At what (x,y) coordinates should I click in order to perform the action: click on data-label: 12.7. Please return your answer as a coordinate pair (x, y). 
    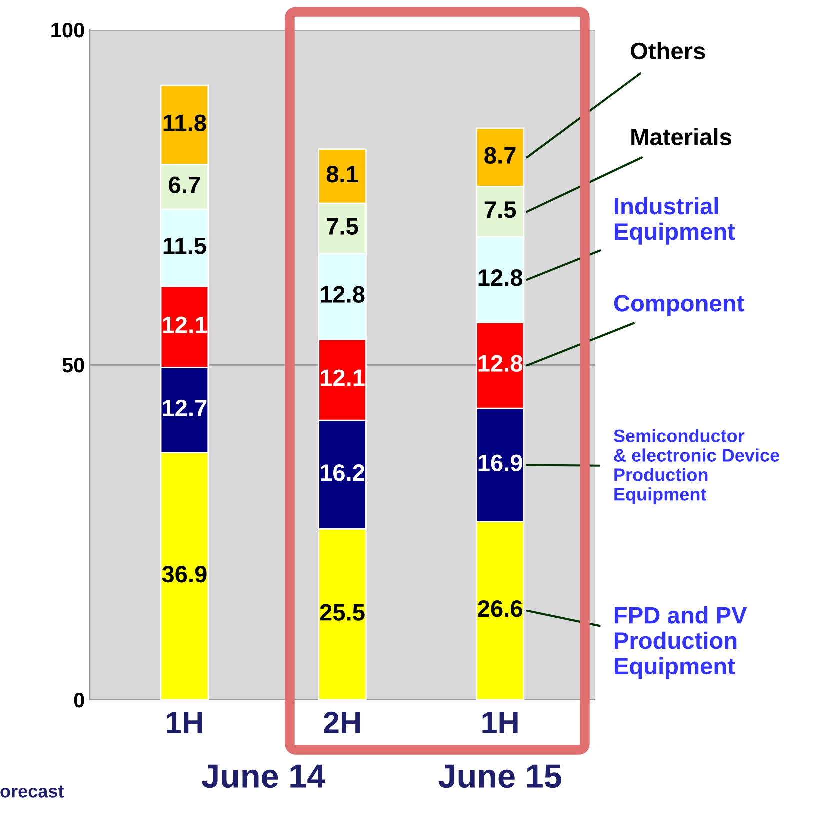
    Looking at the image, I should click on (185, 408).